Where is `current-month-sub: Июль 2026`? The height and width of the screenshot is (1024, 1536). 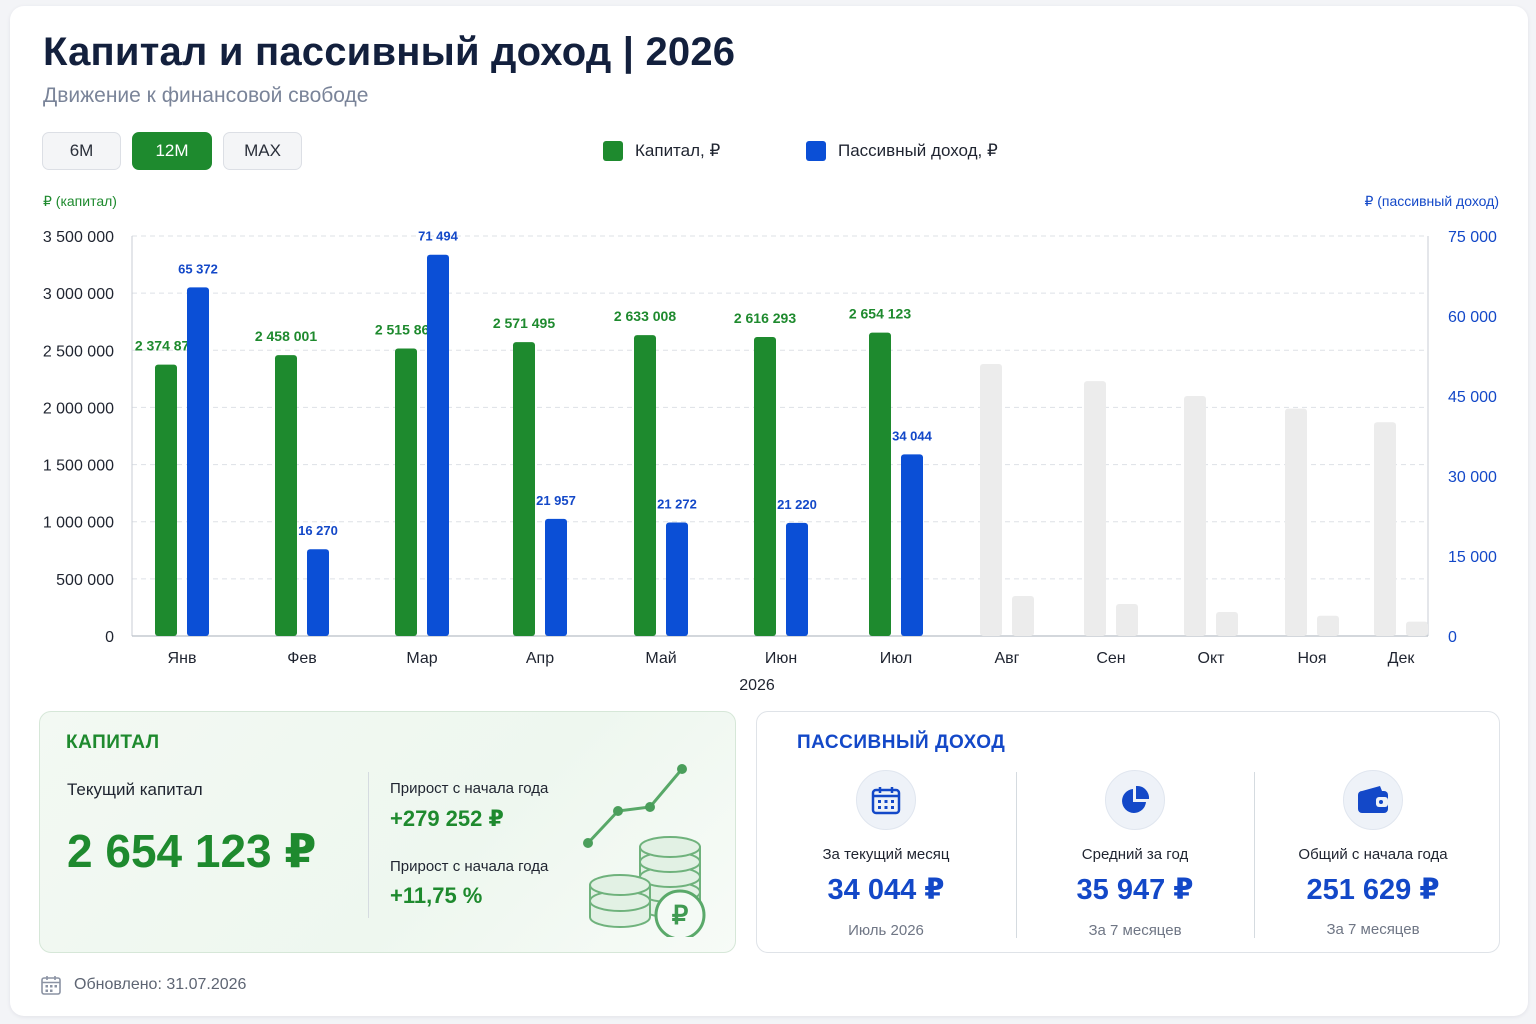 current-month-sub: Июль 2026 is located at coordinates (886, 930).